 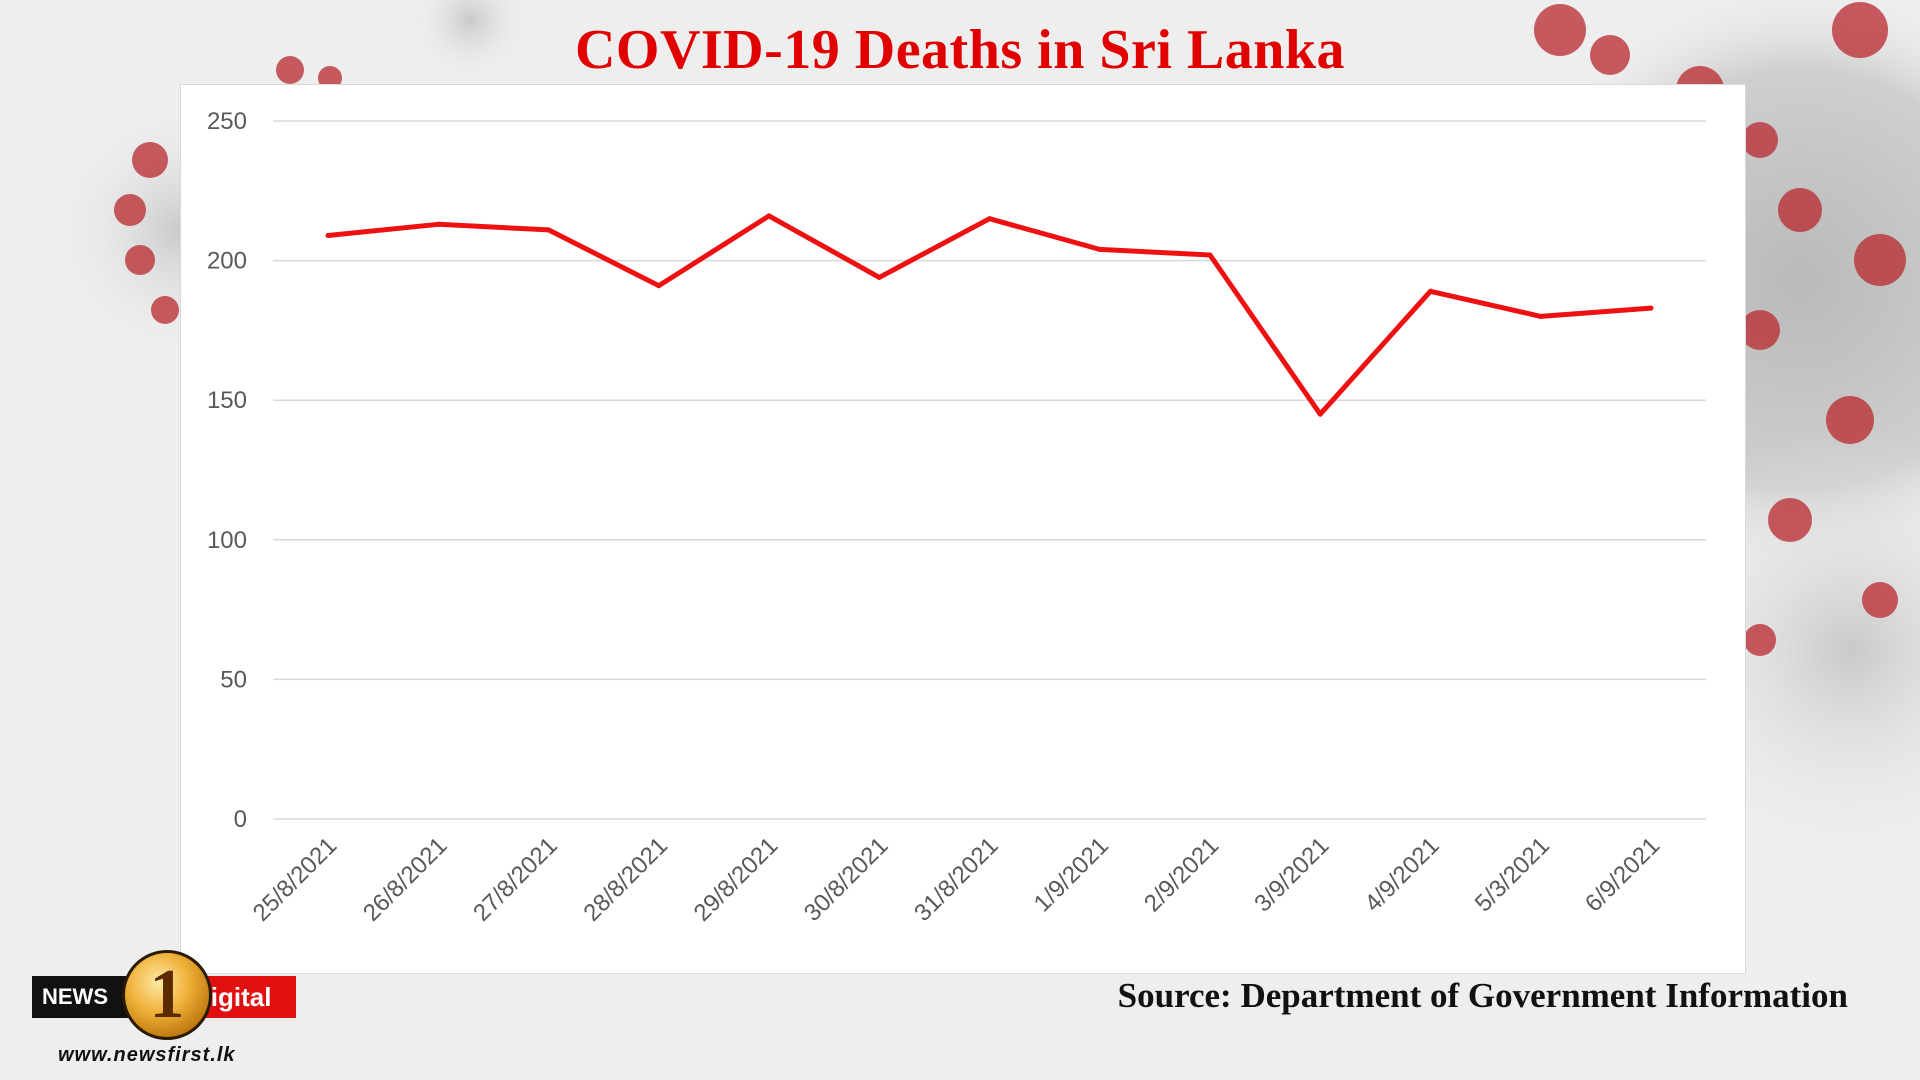 I want to click on x-tick-label: 2/9/2021, so click(x=1181, y=874).